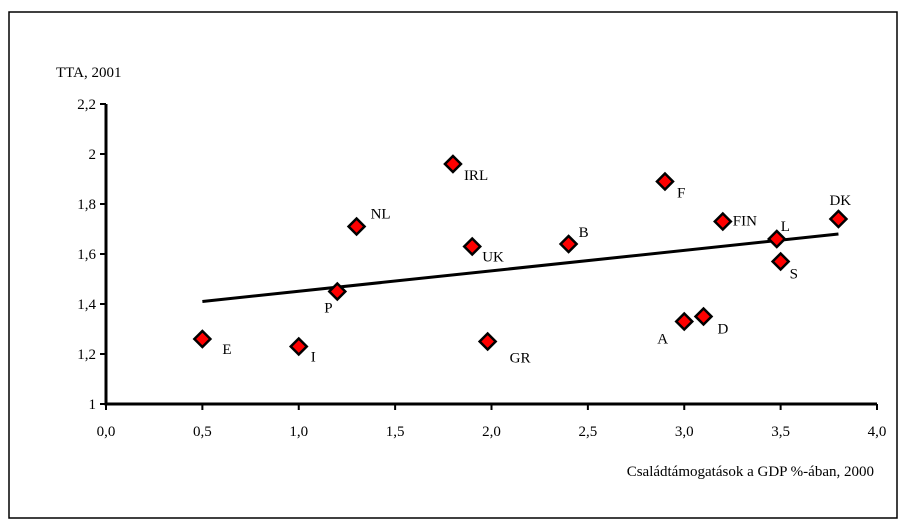 The width and height of the screenshot is (906, 528). Describe the element at coordinates (665, 181) in the screenshot. I see `data-point-f` at that location.